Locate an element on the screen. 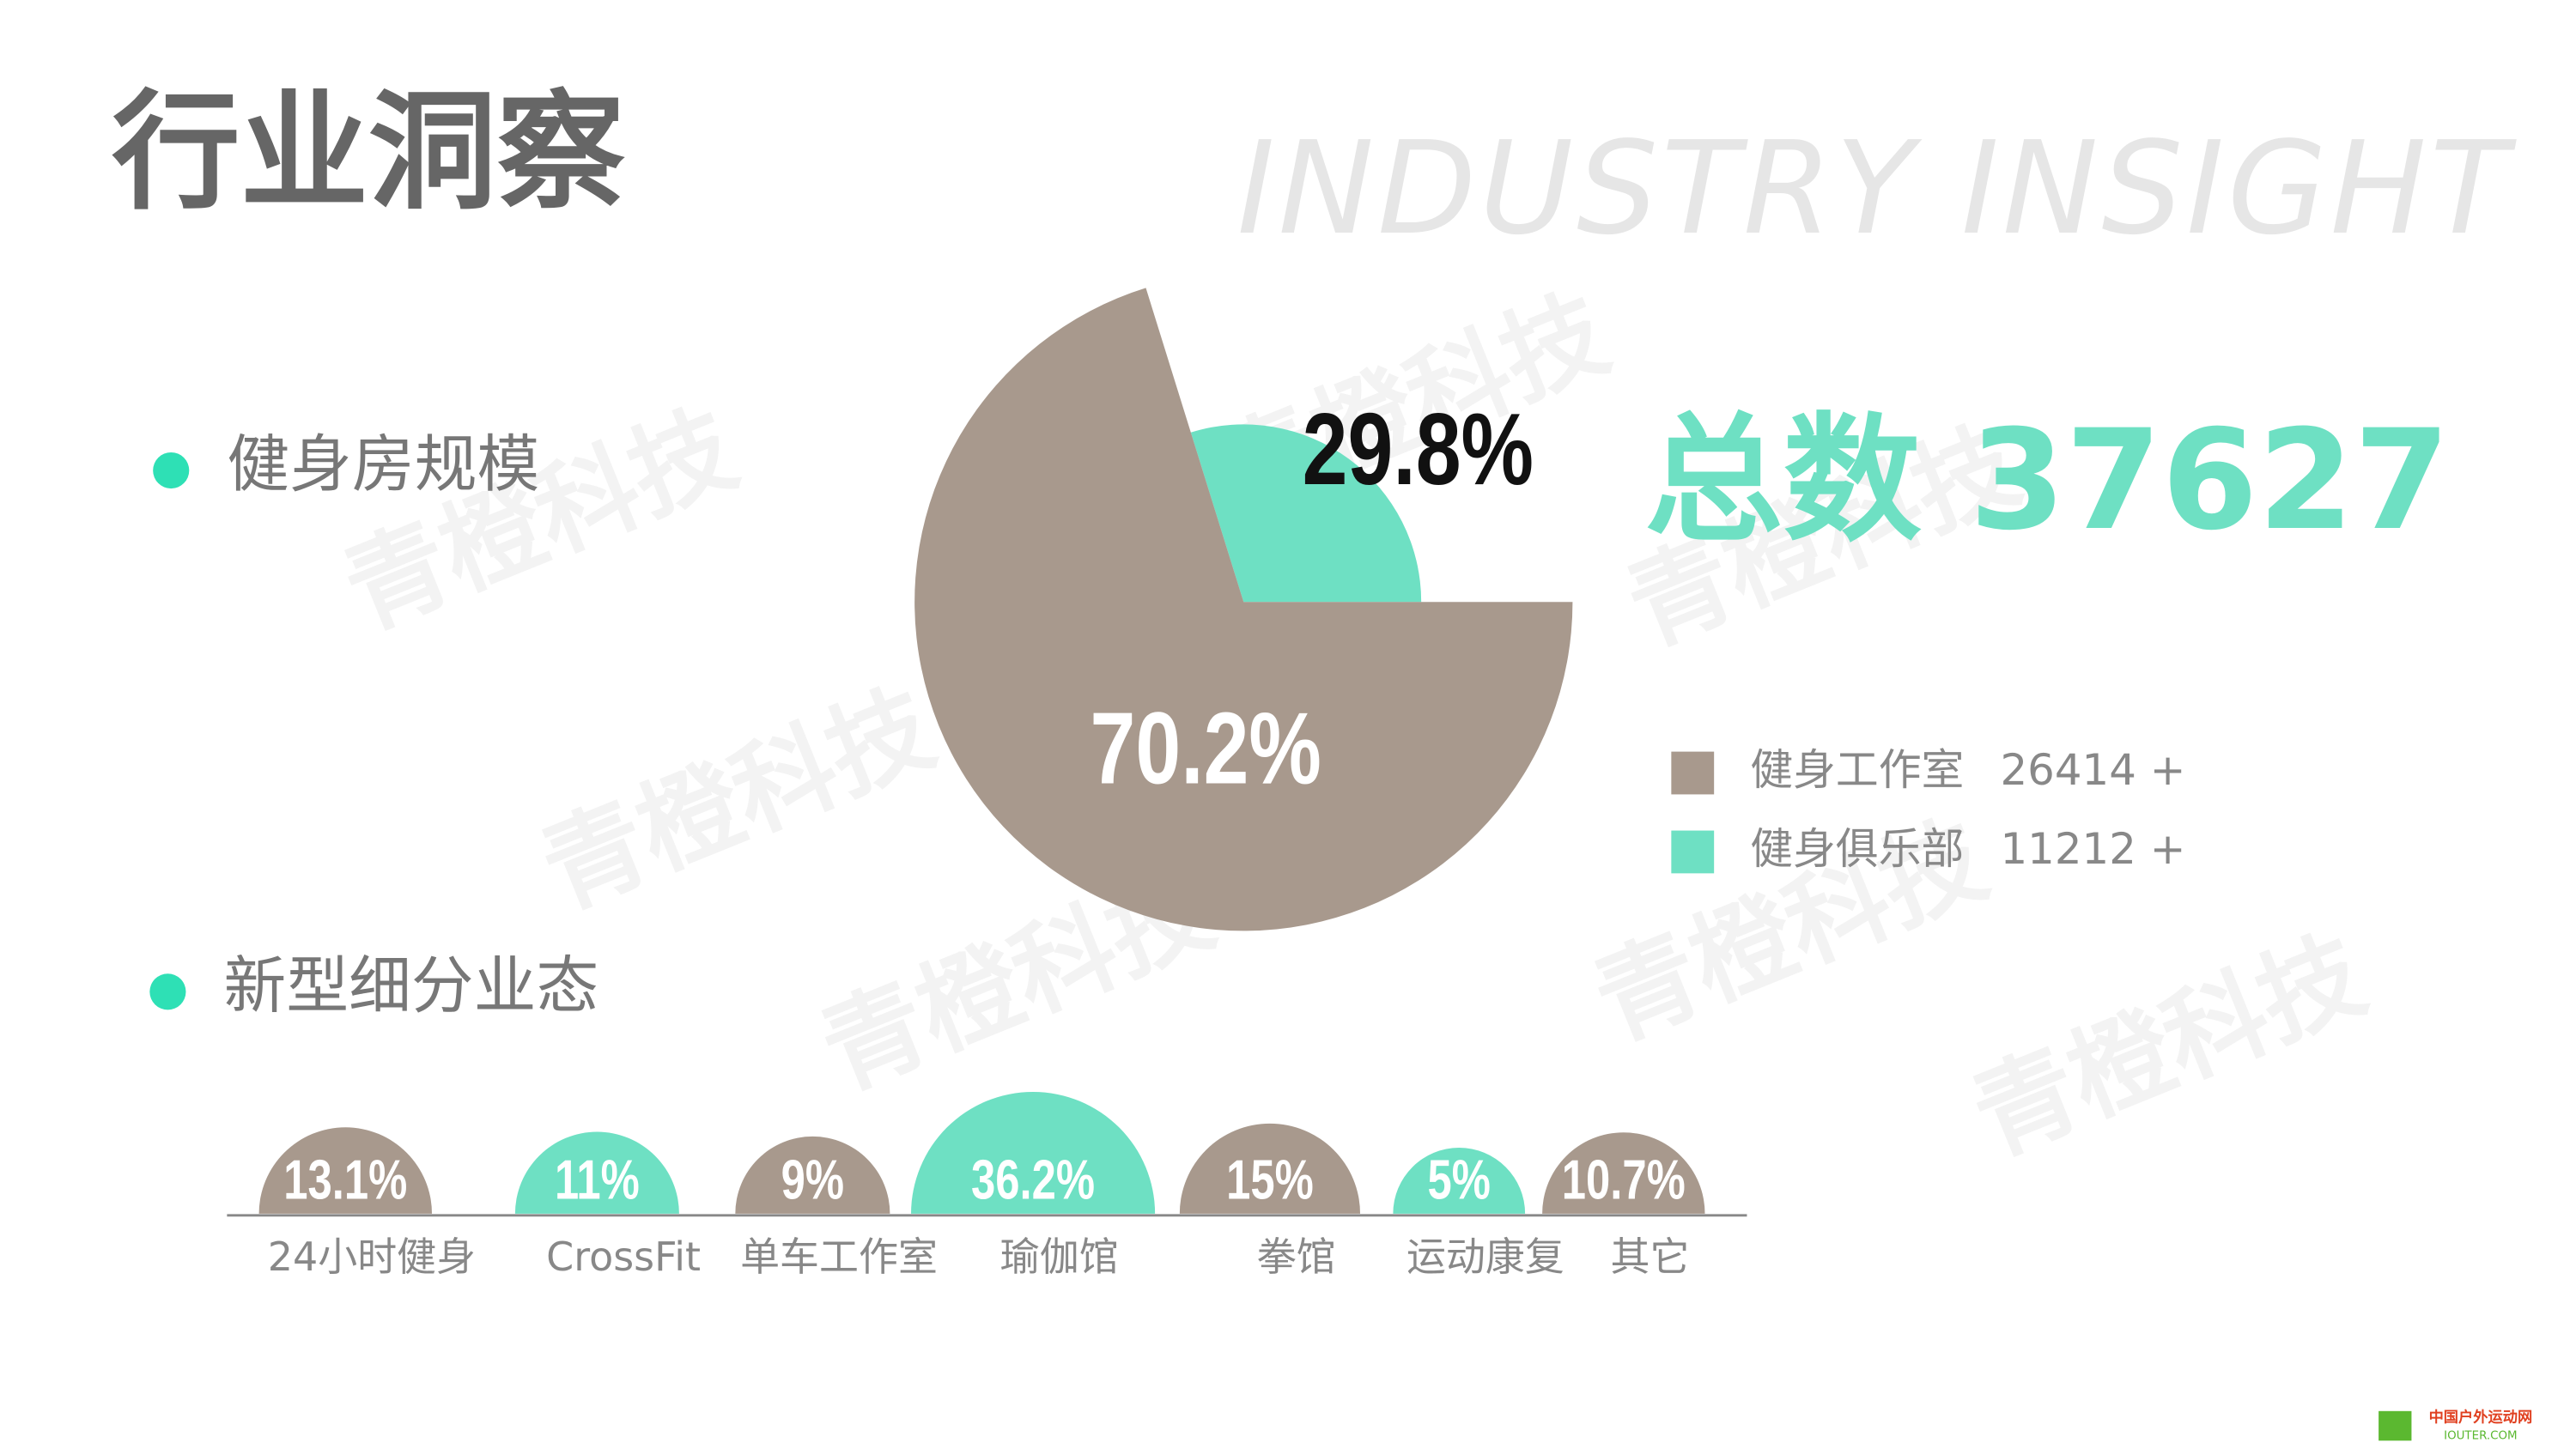  logo-name: 中国户外运动网 is located at coordinates (2481, 1417).